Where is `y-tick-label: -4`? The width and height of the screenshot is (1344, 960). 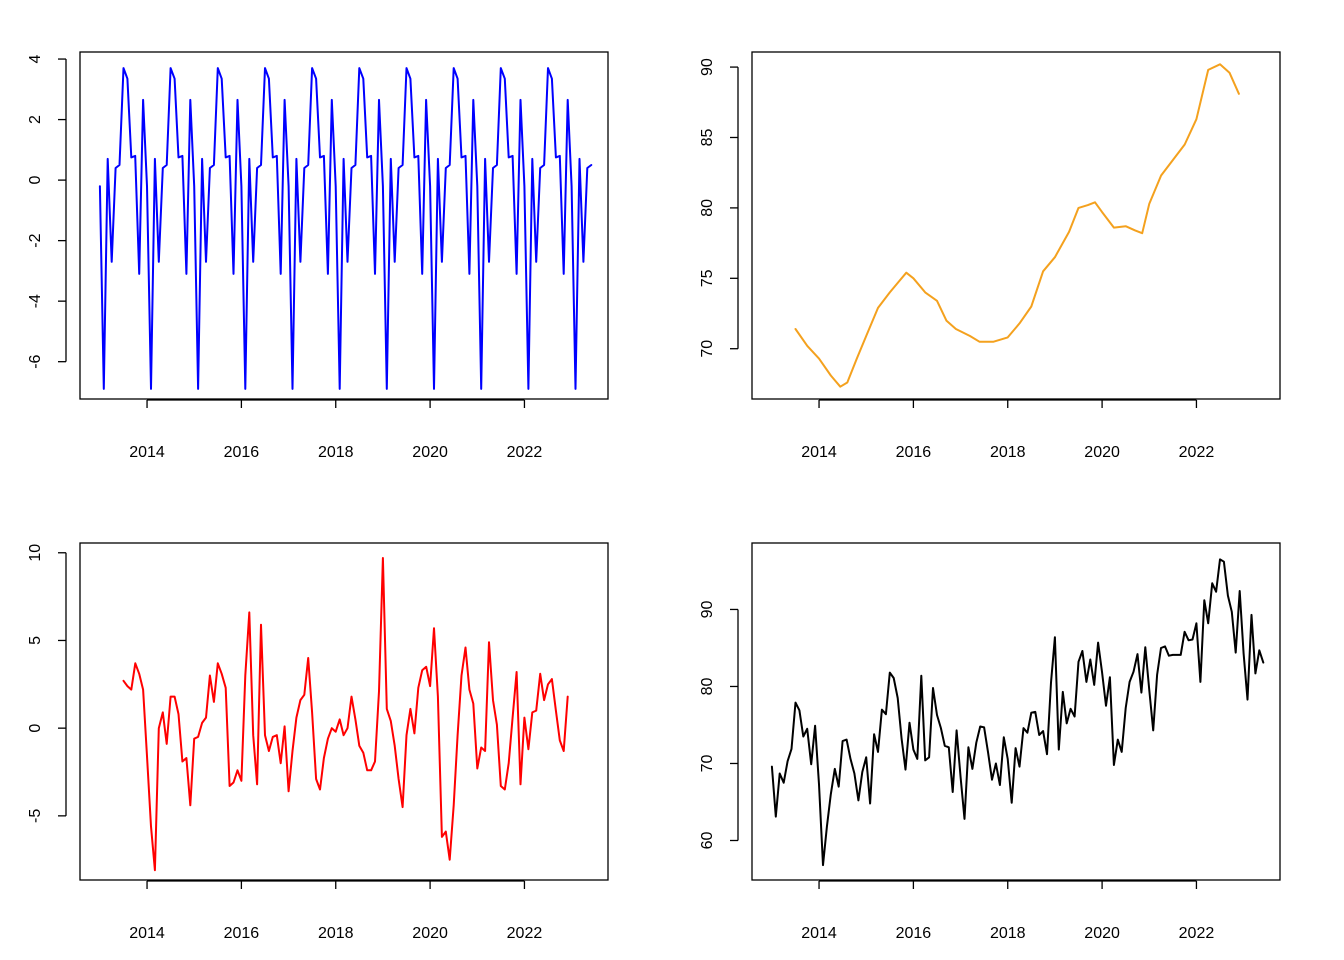 y-tick-label: -4 is located at coordinates (35, 301).